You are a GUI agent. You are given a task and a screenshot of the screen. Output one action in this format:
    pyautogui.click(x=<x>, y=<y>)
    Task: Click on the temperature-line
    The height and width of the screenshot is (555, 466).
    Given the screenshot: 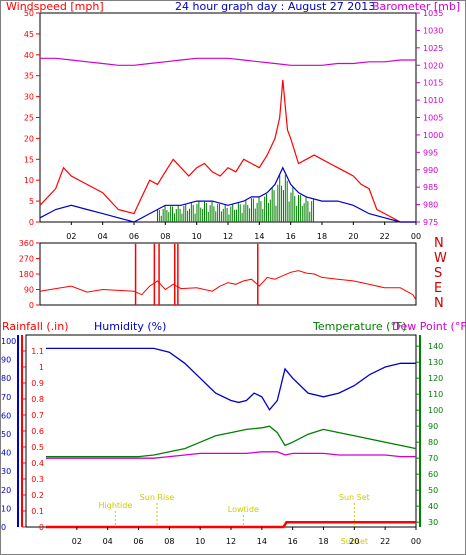 What is the action you would take?
    pyautogui.click(x=231, y=441)
    